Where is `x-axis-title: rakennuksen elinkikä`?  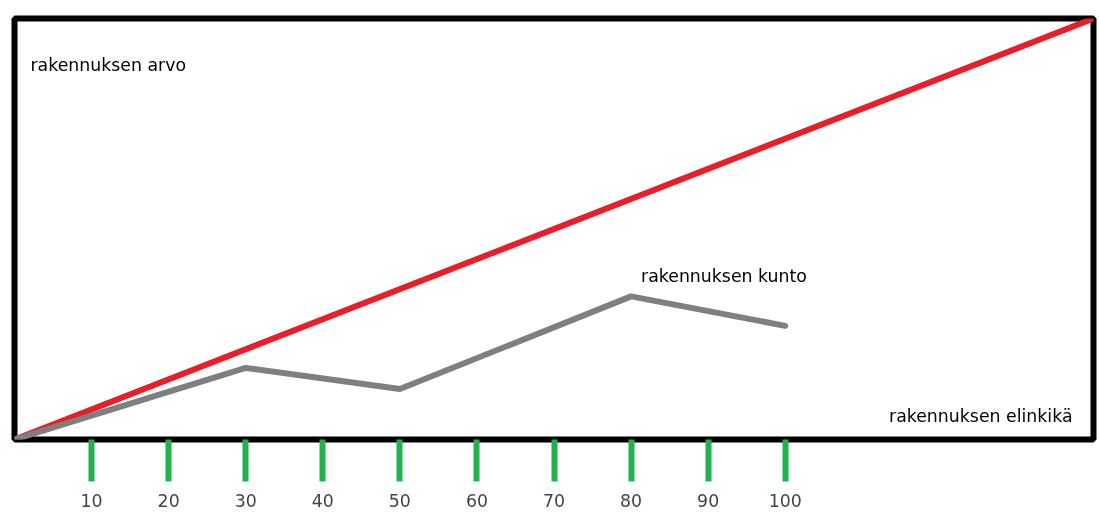
x-axis-title: rakennuksen elinkikä is located at coordinates (981, 415).